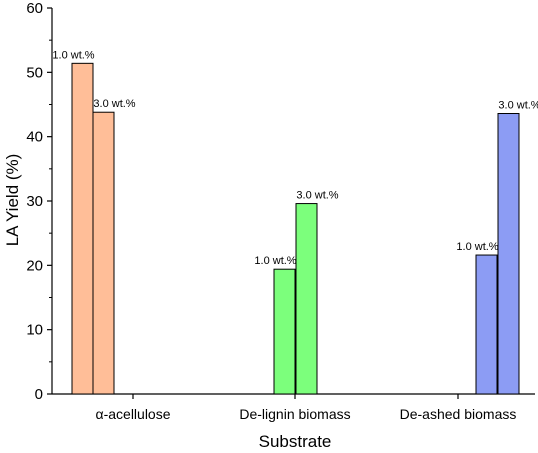 The image size is (538, 453). Describe the element at coordinates (39, 394) in the screenshot. I see `y-tick-label: 0` at that location.